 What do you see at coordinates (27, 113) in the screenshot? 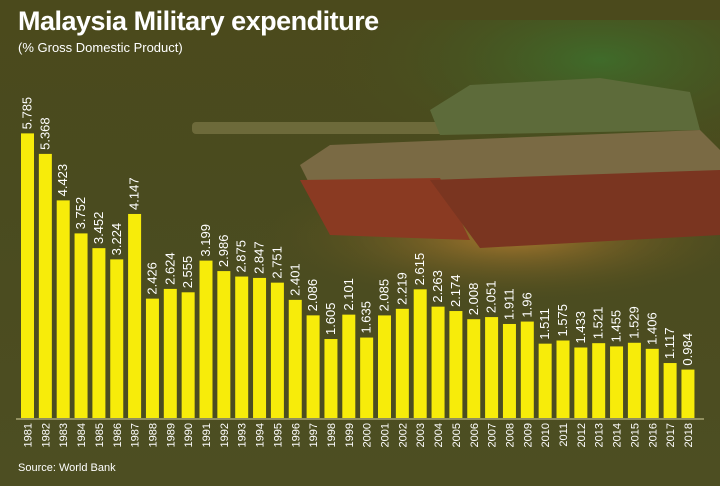
I see `data-label-1981: 5.785` at bounding box center [27, 113].